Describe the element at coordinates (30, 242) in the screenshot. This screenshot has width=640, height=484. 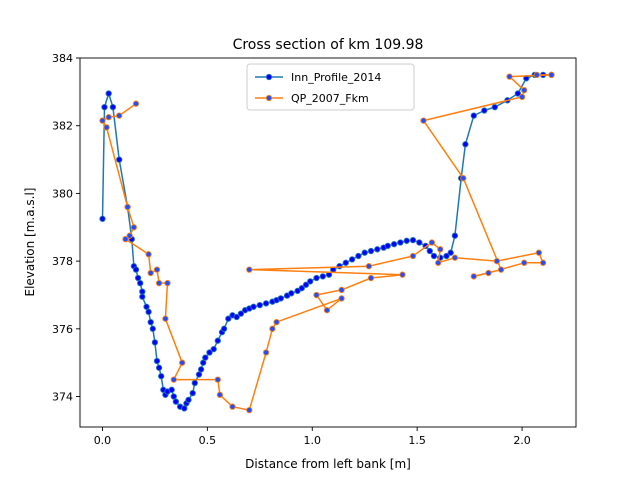
I see `y-axis-label: Elevation [m.a.s.l]` at that location.